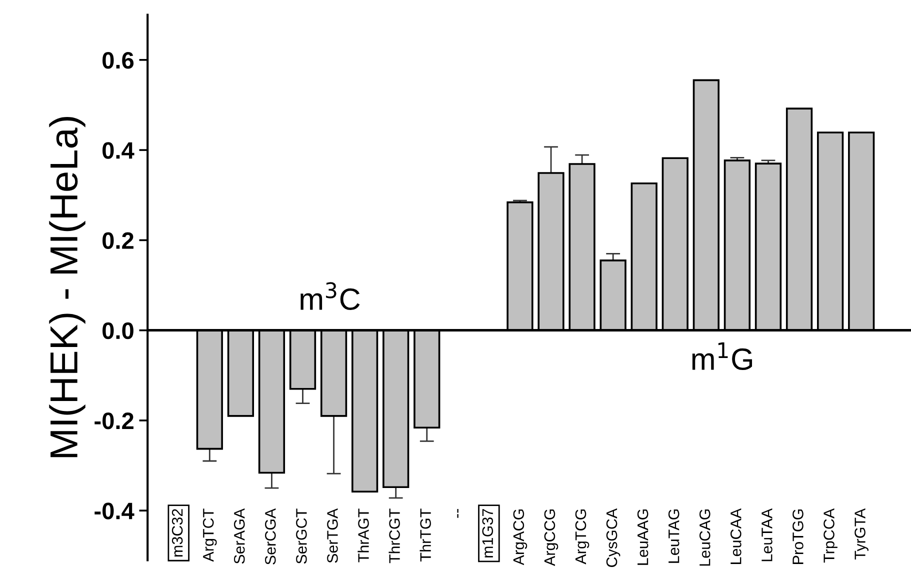 This screenshot has height=571, width=911. Describe the element at coordinates (642, 537) in the screenshot. I see `x-tick-label: LeuAAG` at that location.